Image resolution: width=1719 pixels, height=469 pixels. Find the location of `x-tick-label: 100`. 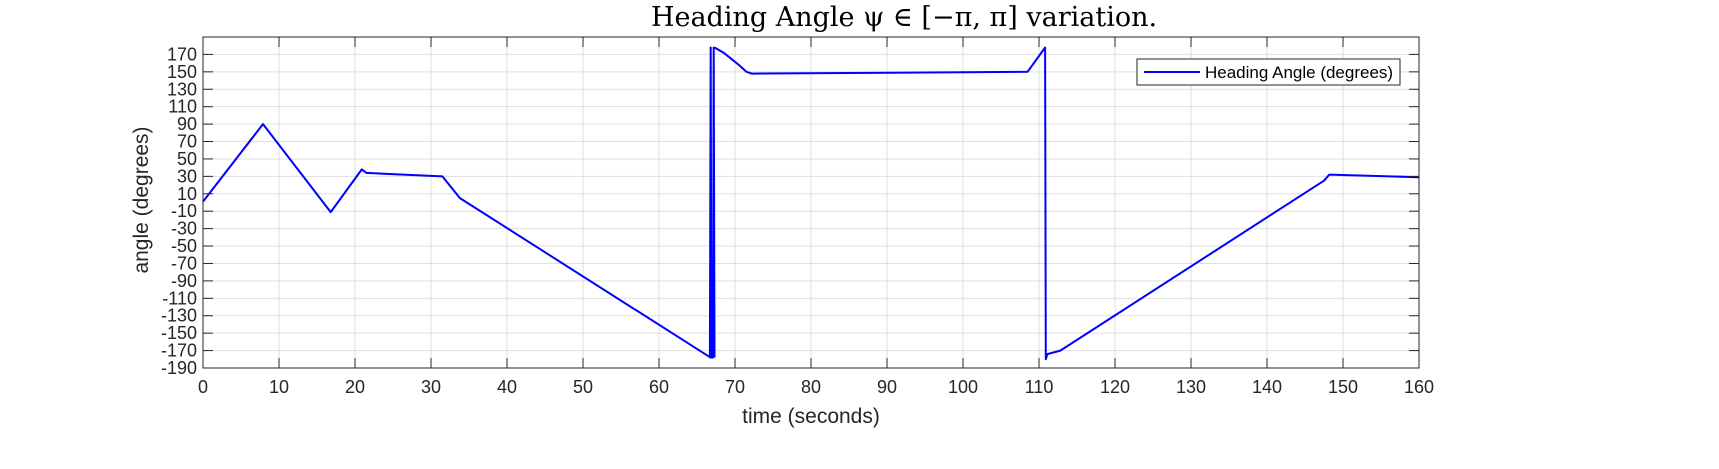

x-tick-label: 100 is located at coordinates (963, 387).